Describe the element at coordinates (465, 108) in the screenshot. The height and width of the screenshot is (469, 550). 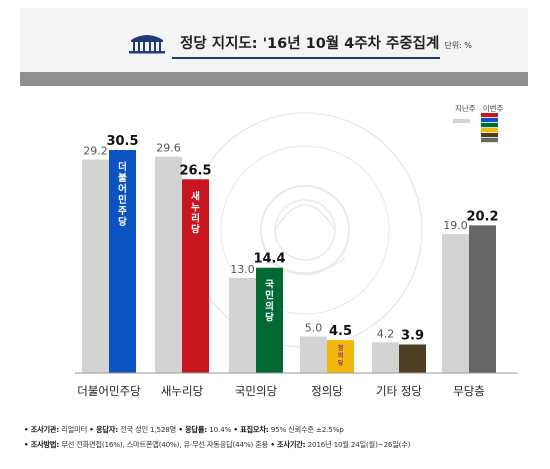
I see `legend-prev-label: 지난주` at that location.